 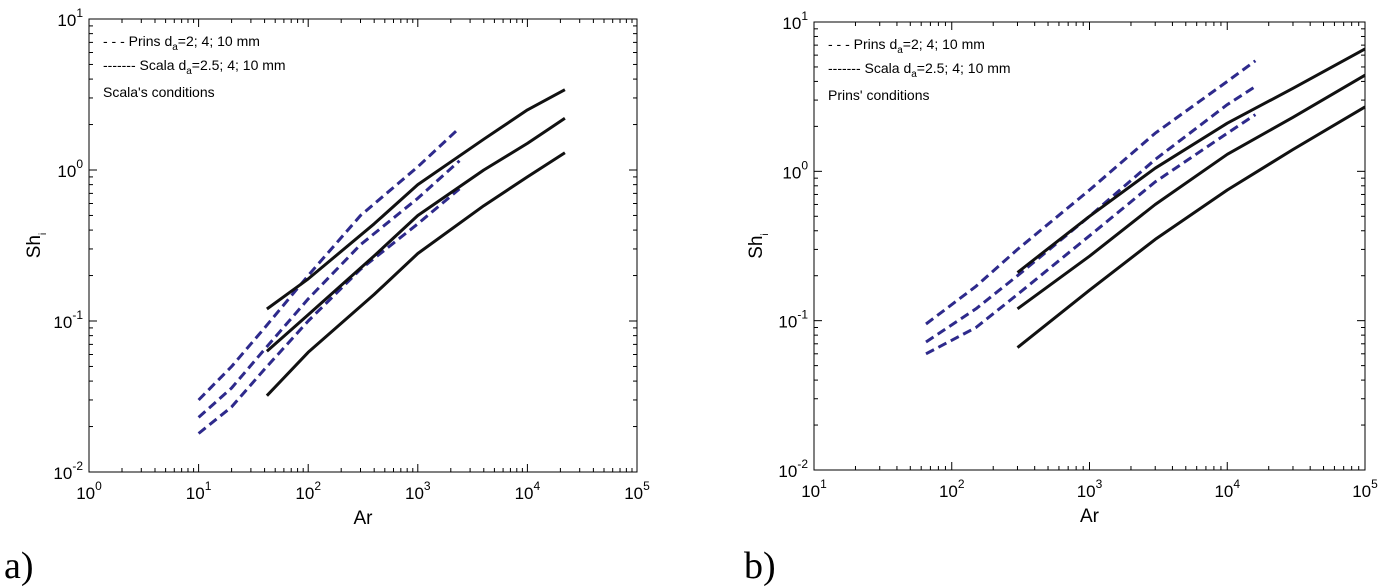 I want to click on panel-letter: a), so click(x=19, y=566).